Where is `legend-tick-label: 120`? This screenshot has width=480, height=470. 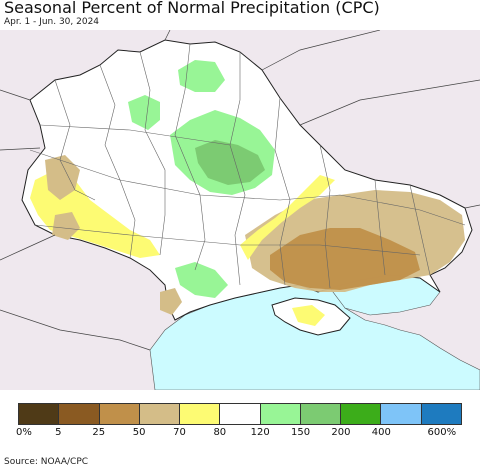 legend-tick-label: 120 is located at coordinates (260, 432).